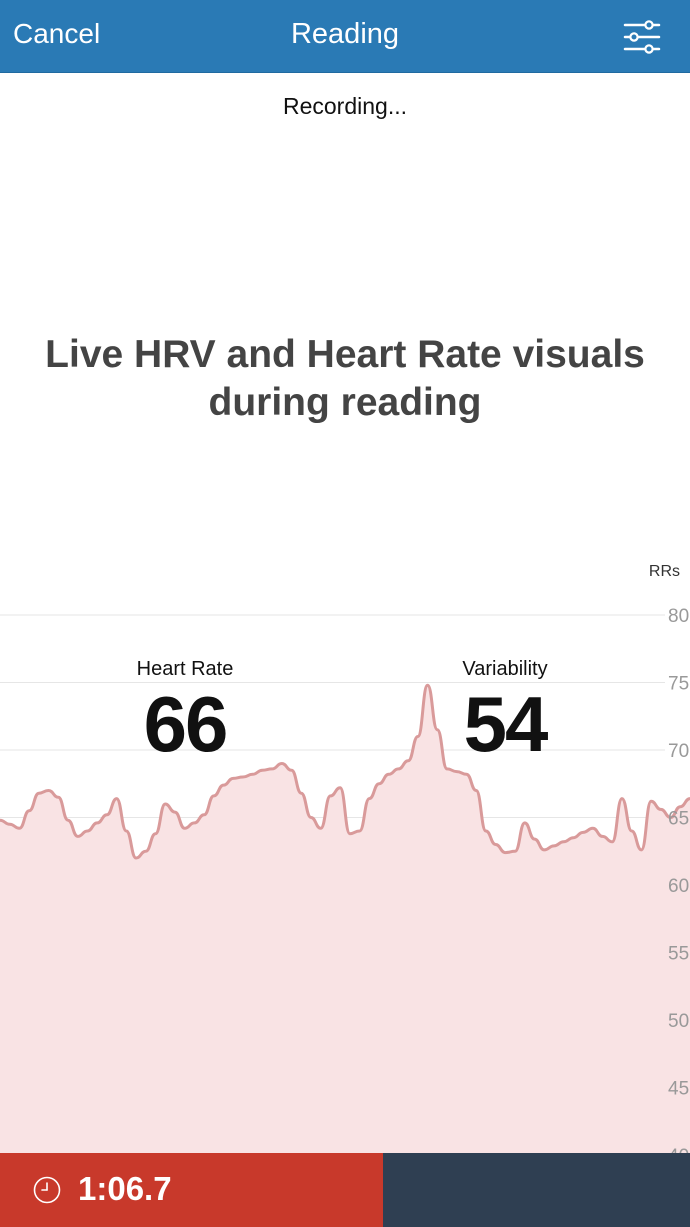 The width and height of the screenshot is (690, 1227). Describe the element at coordinates (57, 33) in the screenshot. I see `cancel-button: Cancel` at that location.